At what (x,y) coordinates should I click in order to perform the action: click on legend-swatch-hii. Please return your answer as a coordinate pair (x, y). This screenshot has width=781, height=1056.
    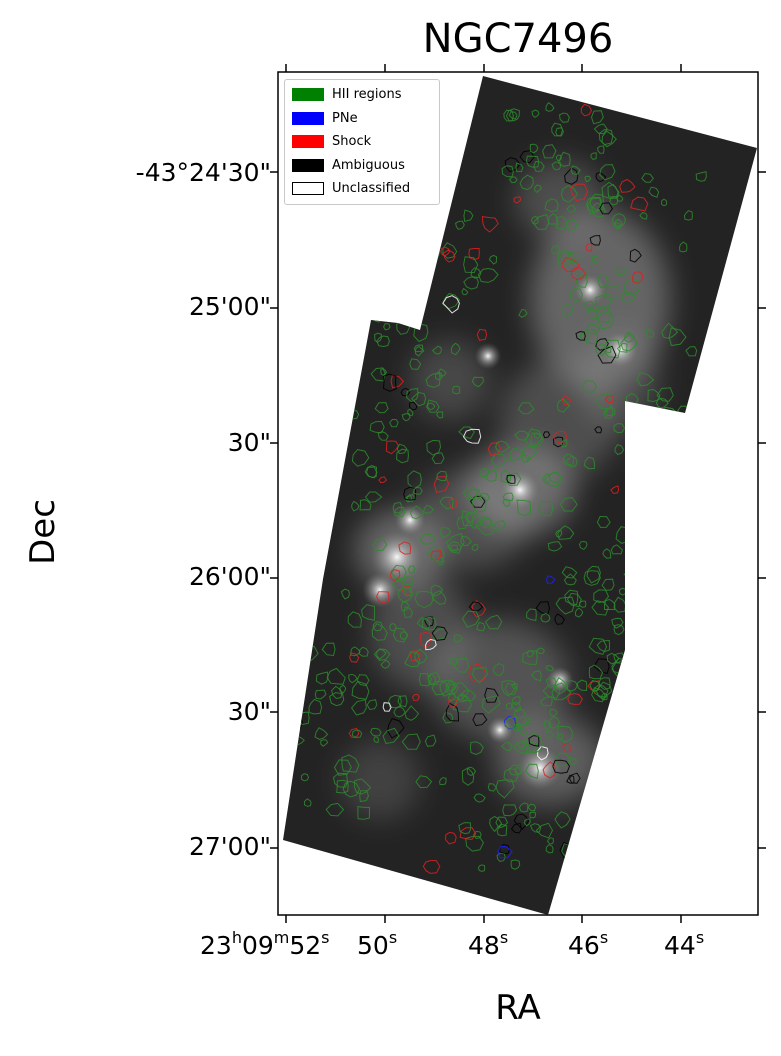
    Looking at the image, I should click on (308, 95).